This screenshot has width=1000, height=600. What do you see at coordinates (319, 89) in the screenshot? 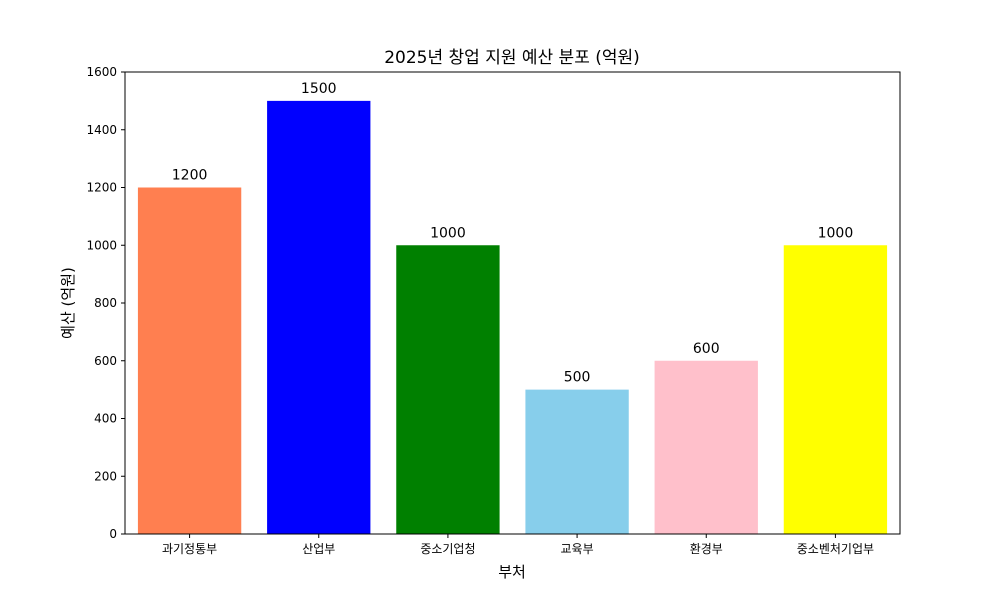
I see `value-label-2: 1500` at bounding box center [319, 89].